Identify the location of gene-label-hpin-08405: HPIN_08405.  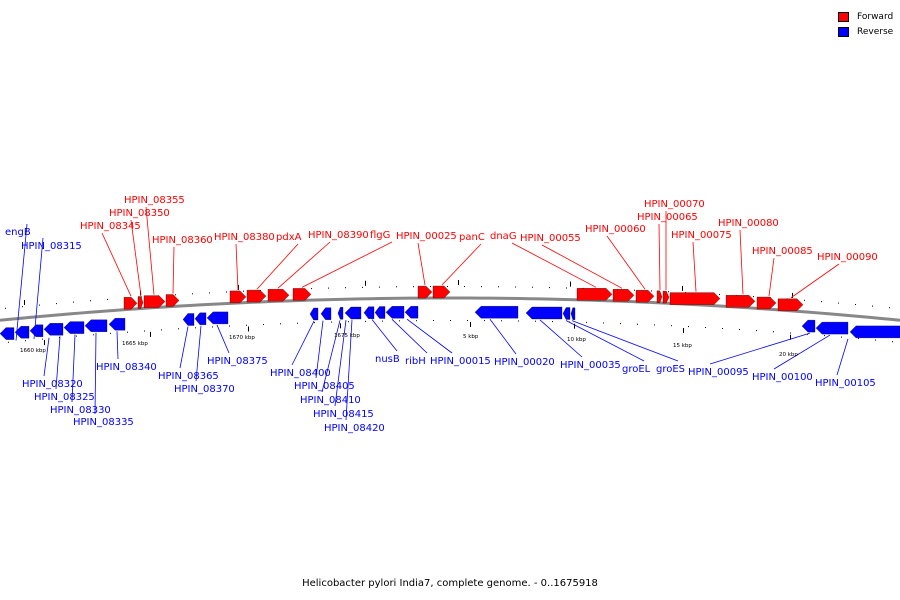
(324, 386).